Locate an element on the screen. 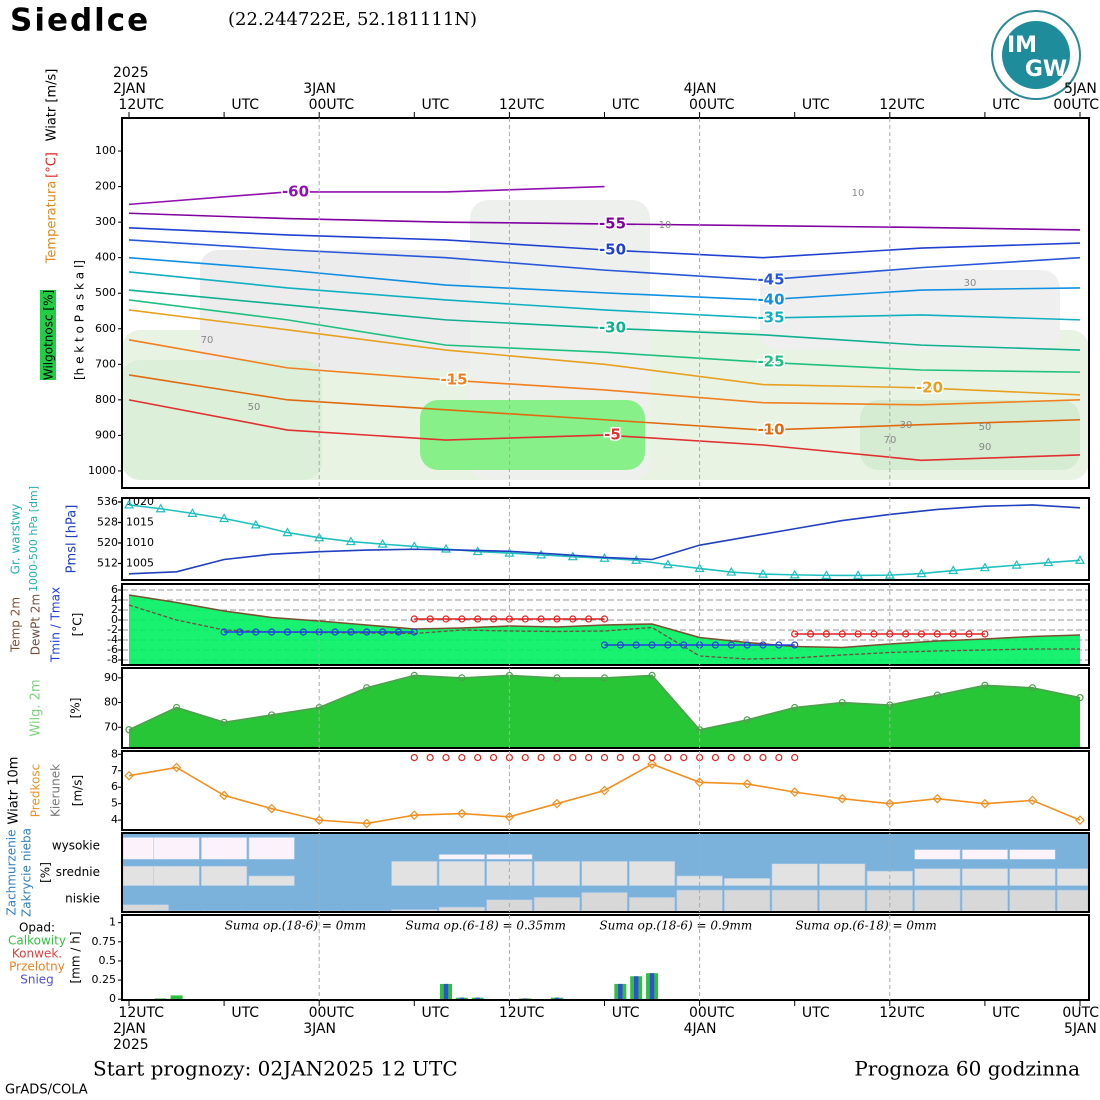  humidity-shade is located at coordinates (532, 435).